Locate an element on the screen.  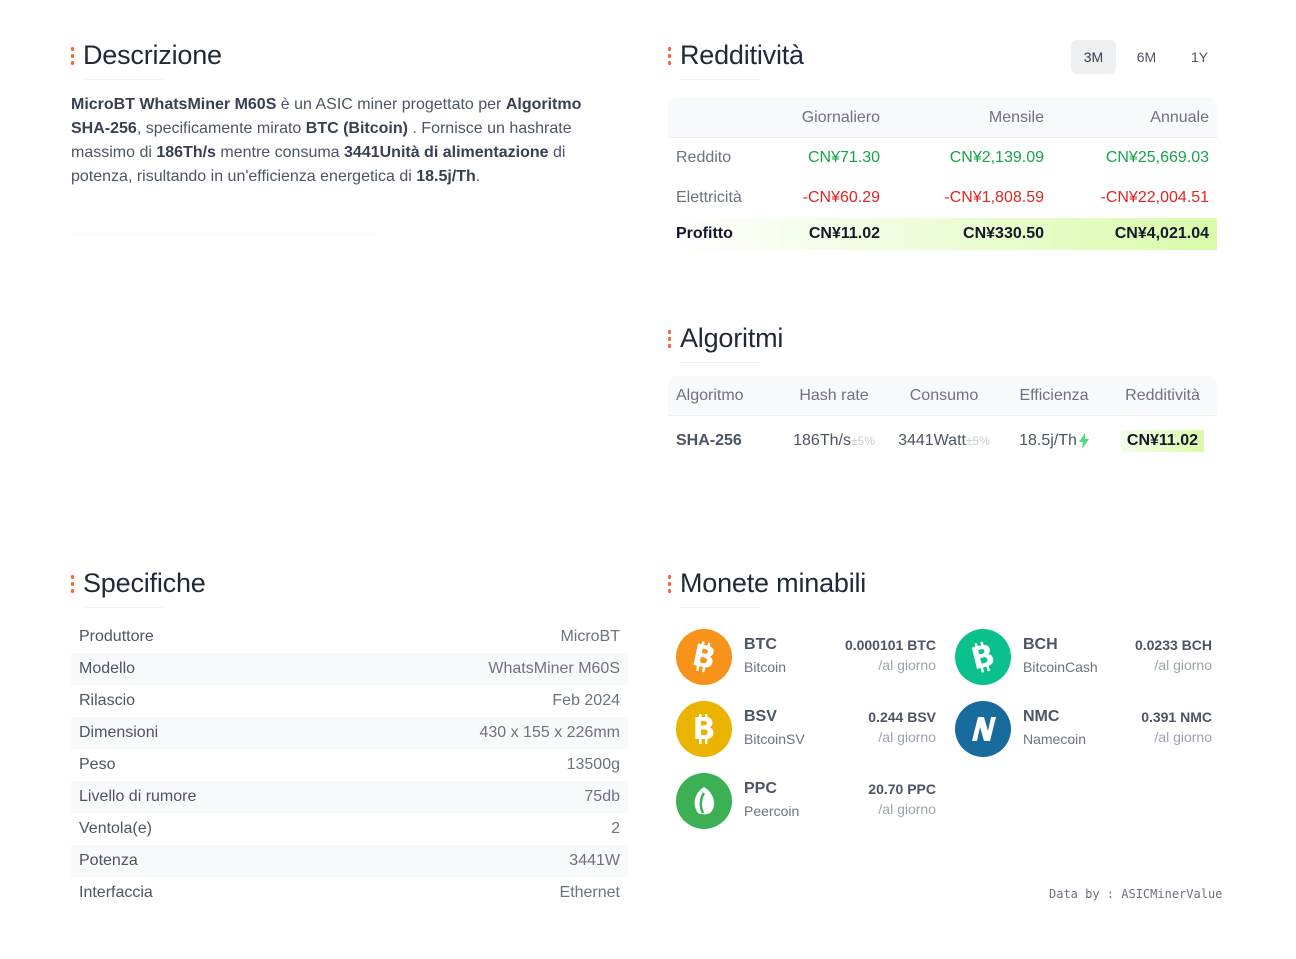
profit-badge: CN¥11.02 is located at coordinates (1162, 441).